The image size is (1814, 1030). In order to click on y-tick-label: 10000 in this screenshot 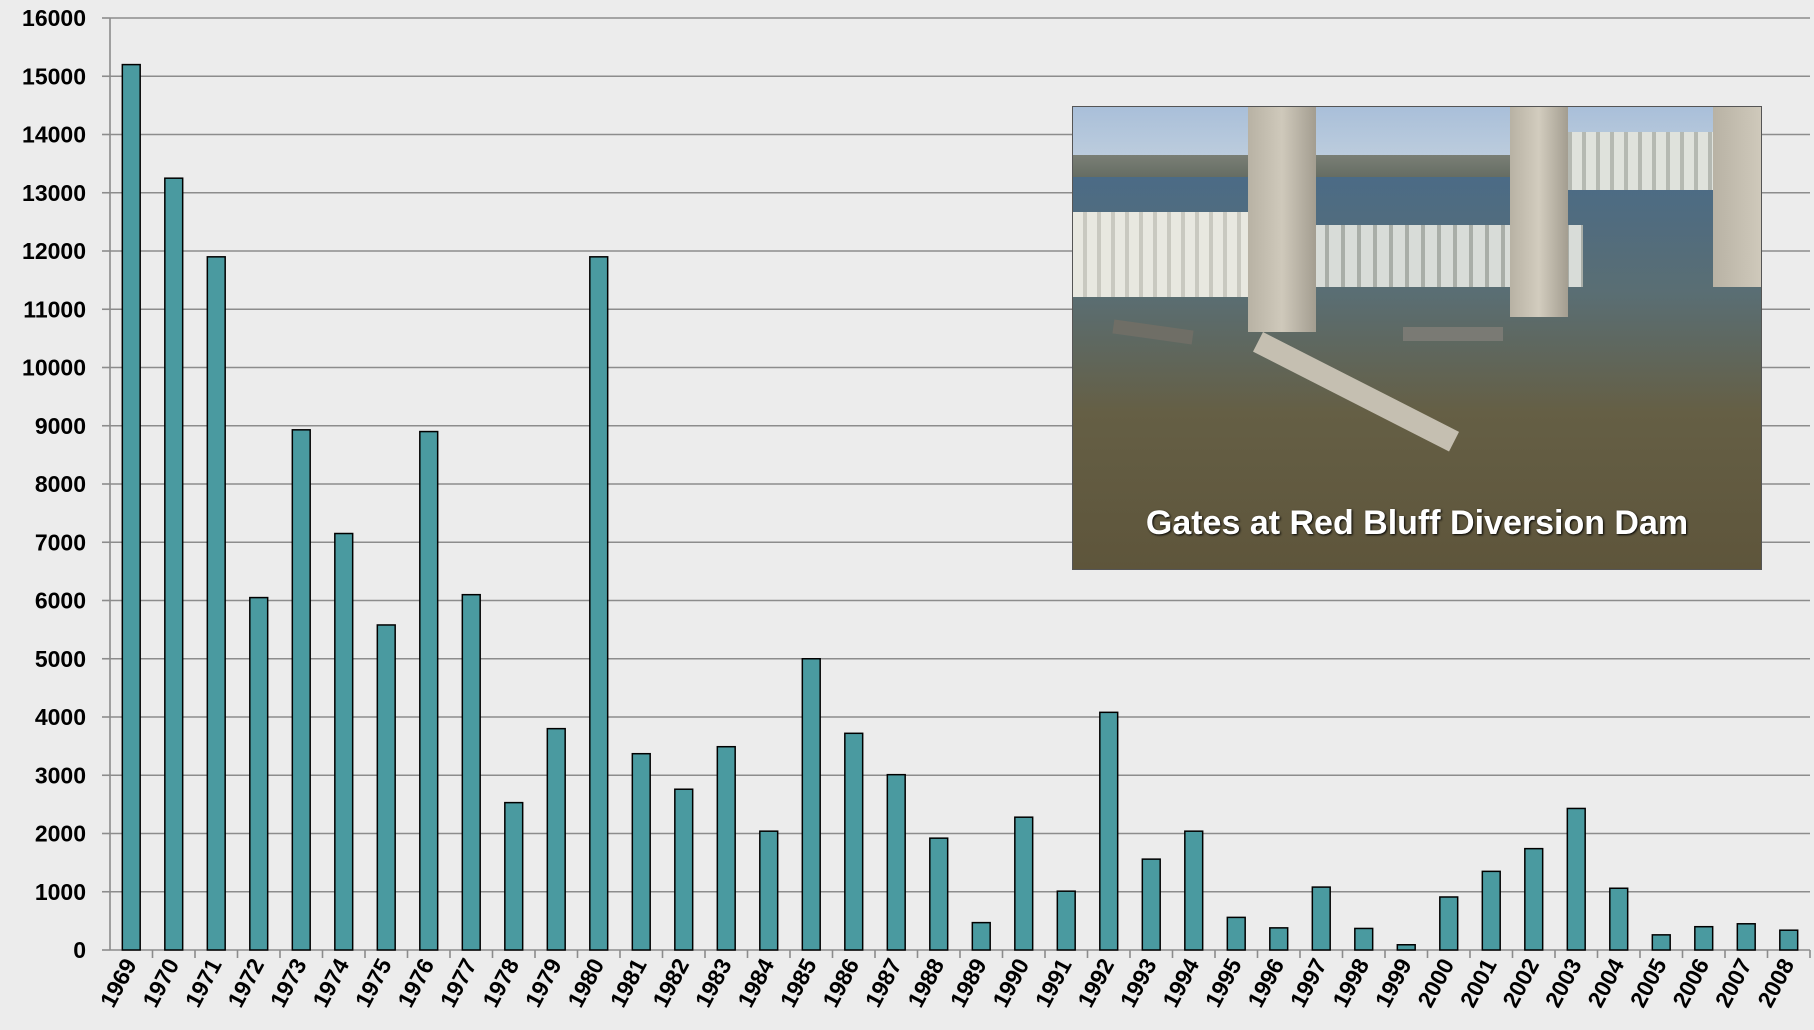, I will do `click(54, 368)`.